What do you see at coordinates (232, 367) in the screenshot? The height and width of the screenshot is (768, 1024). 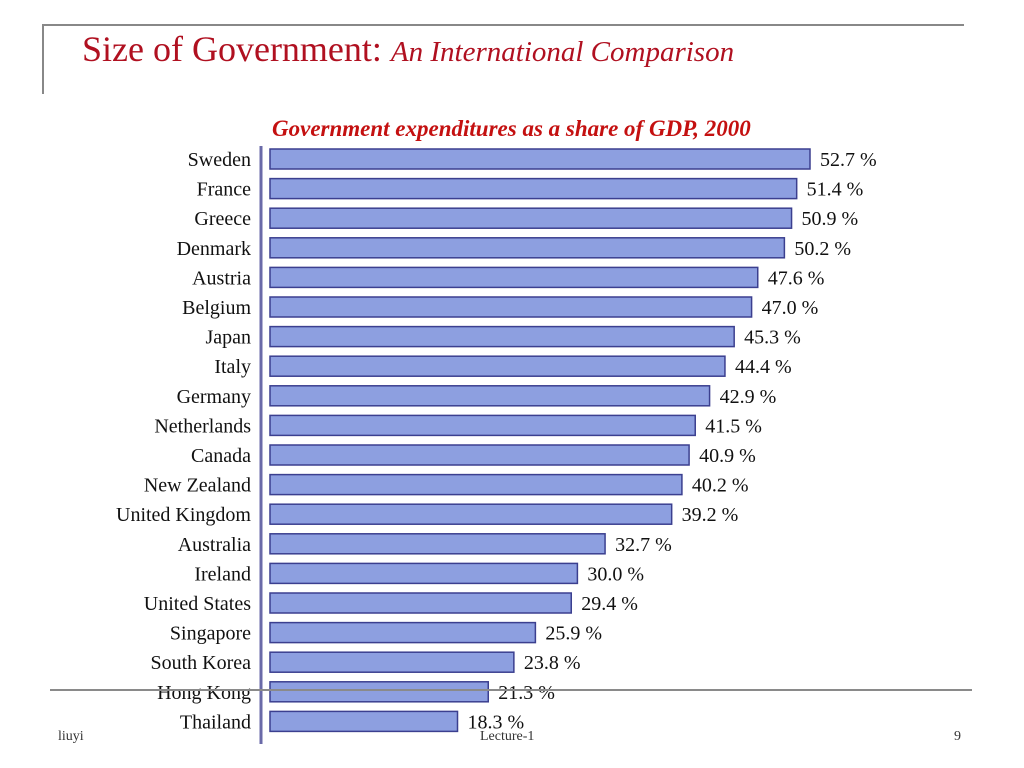 I see `category-label: Italy` at bounding box center [232, 367].